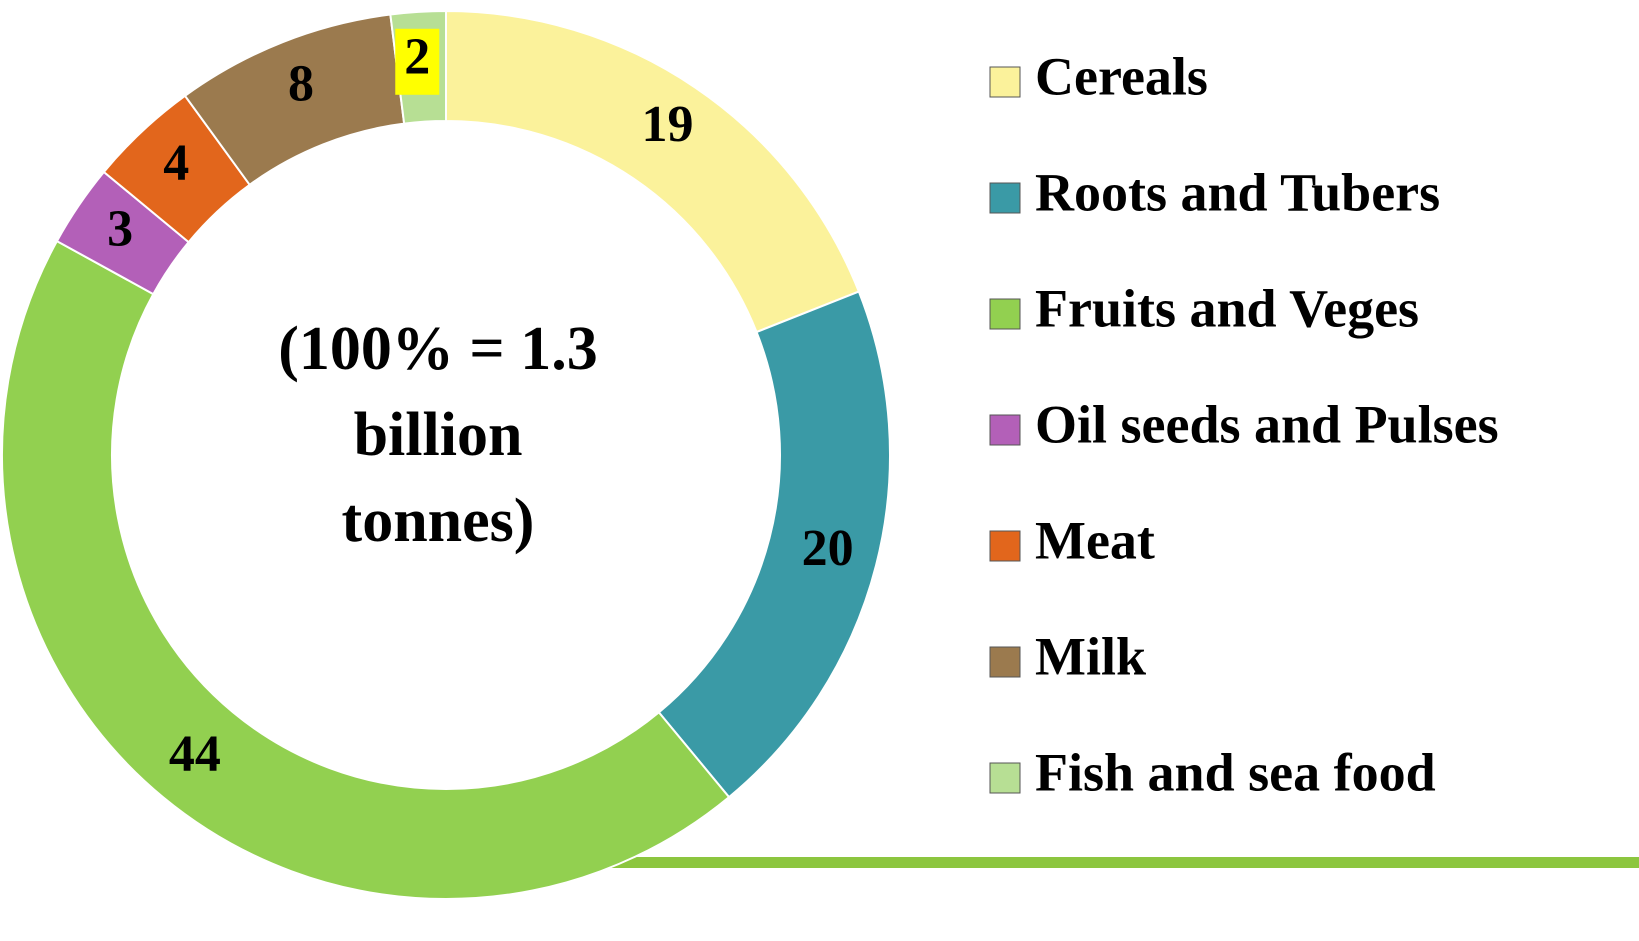 This screenshot has width=1639, height=941. Describe the element at coordinates (1267, 424) in the screenshot. I see `legend-label: Oil seeds and Pulses` at that location.